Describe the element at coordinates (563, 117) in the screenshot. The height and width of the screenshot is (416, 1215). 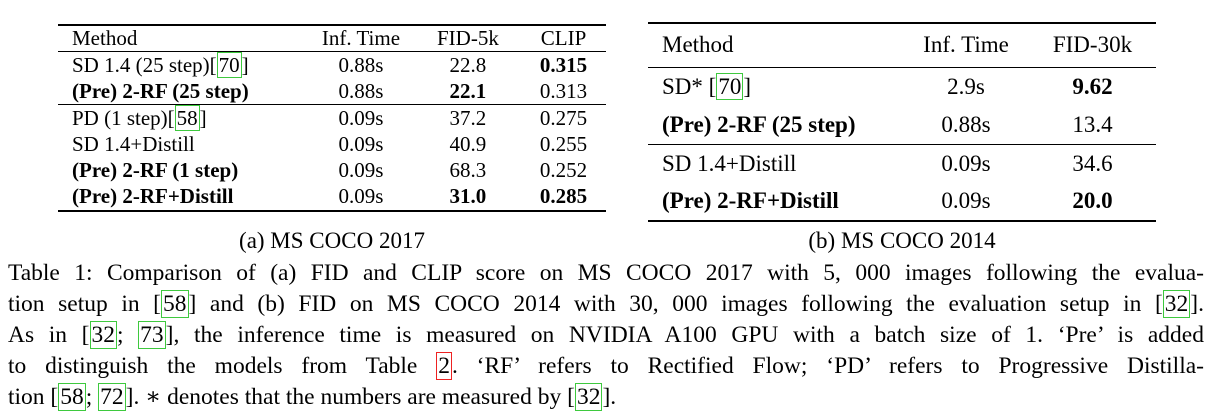
I see `clip-value: 0.275` at that location.